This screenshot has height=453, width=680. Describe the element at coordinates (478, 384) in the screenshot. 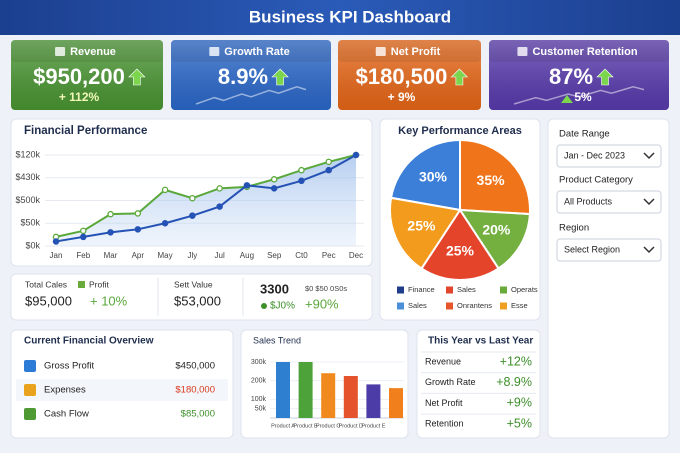

I see `comparison-panel` at that location.